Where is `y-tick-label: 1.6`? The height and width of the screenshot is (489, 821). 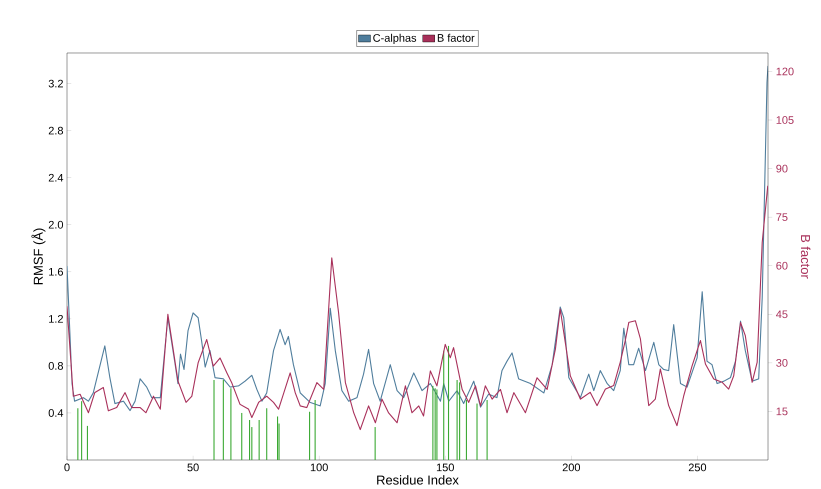
y-tick-label: 1.6 is located at coordinates (56, 272).